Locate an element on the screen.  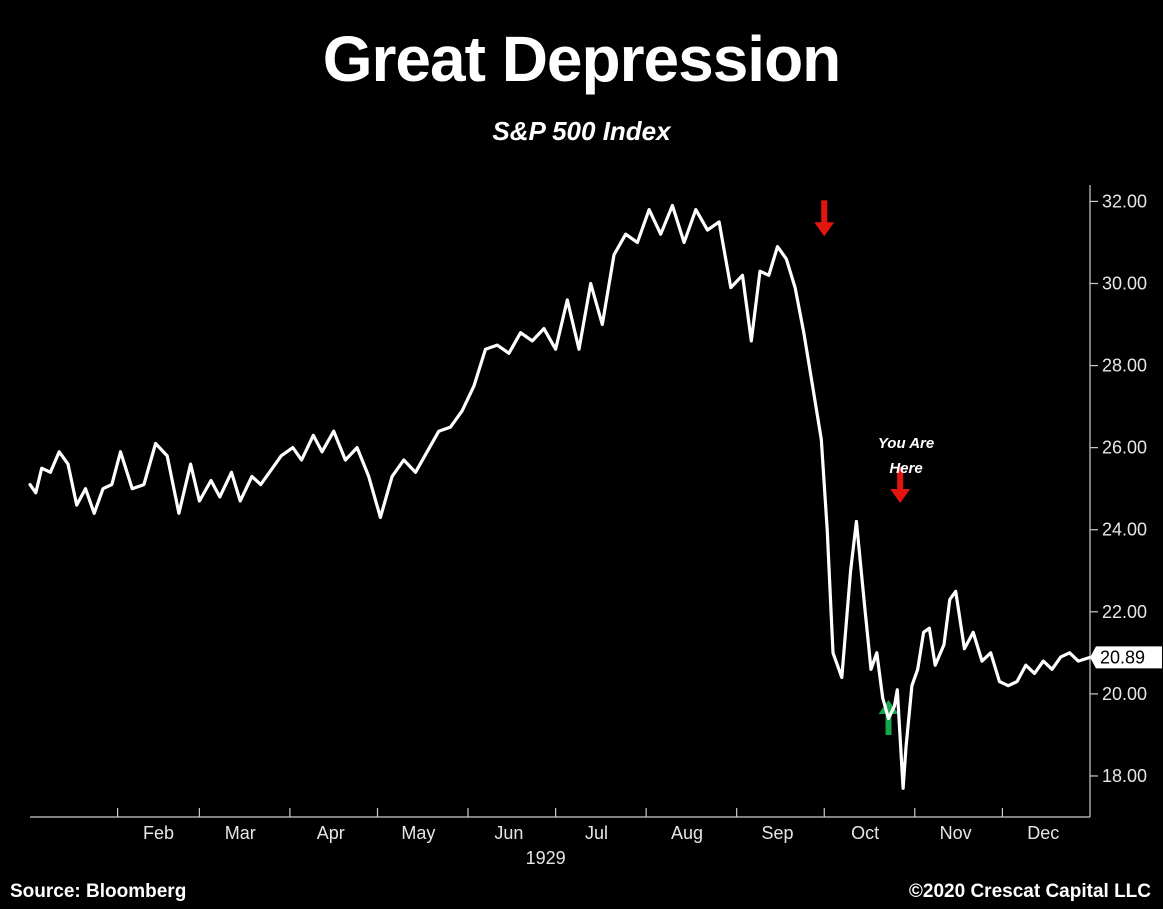
y-tick-label: 20.00 is located at coordinates (1124, 694).